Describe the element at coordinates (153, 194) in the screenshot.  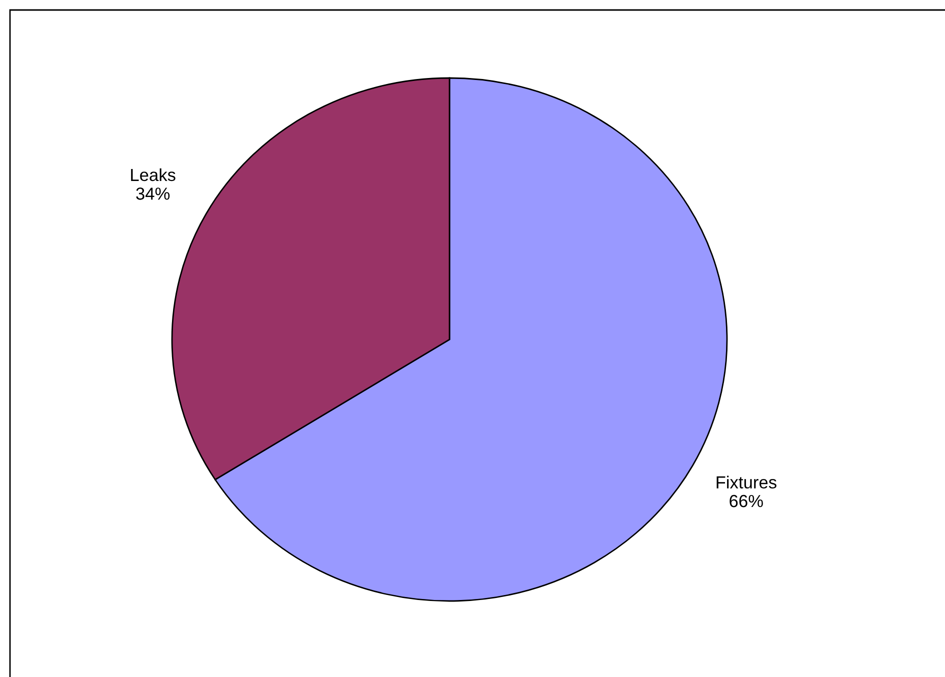
I see `data-label: 34%` at that location.